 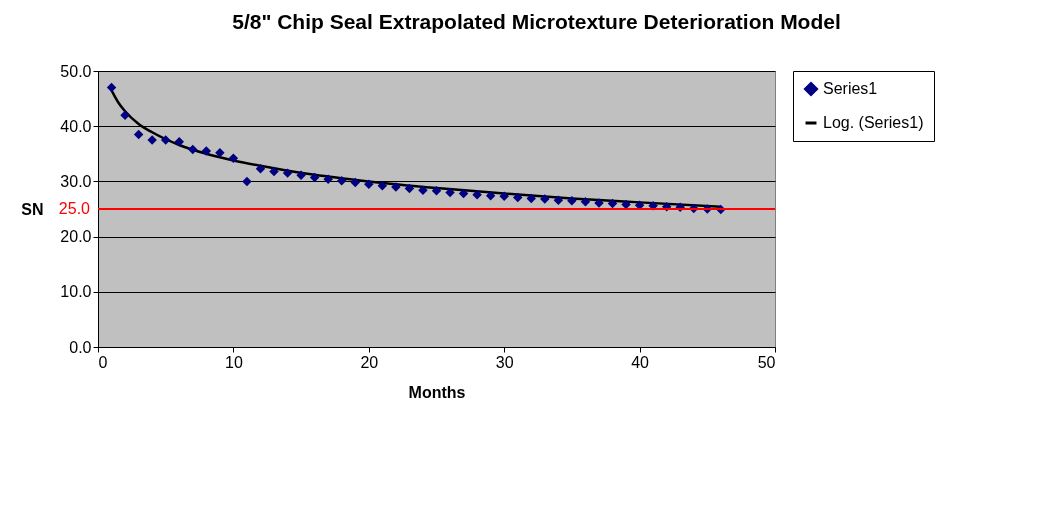 What do you see at coordinates (437, 392) in the screenshot?
I see `x-axis-title: Months` at bounding box center [437, 392].